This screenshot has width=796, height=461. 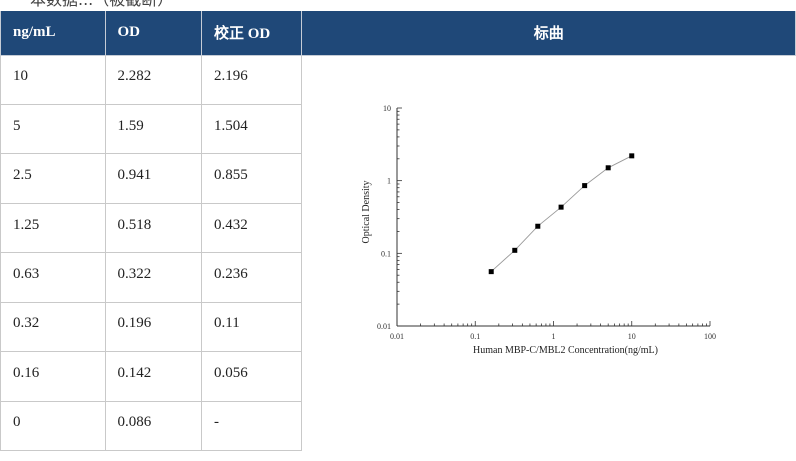 What do you see at coordinates (252, 228) in the screenshot?
I see `cell-corrected-od: 0.432` at bounding box center [252, 228].